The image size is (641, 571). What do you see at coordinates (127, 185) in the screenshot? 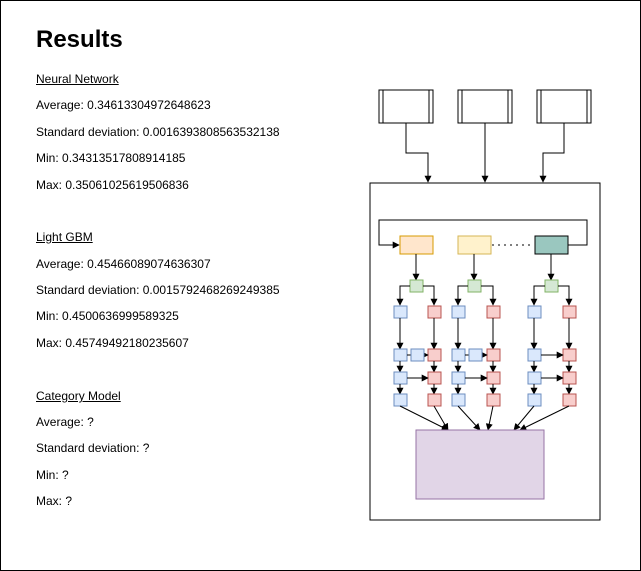
I see `stat-value: 0.35061025619506836` at bounding box center [127, 185].